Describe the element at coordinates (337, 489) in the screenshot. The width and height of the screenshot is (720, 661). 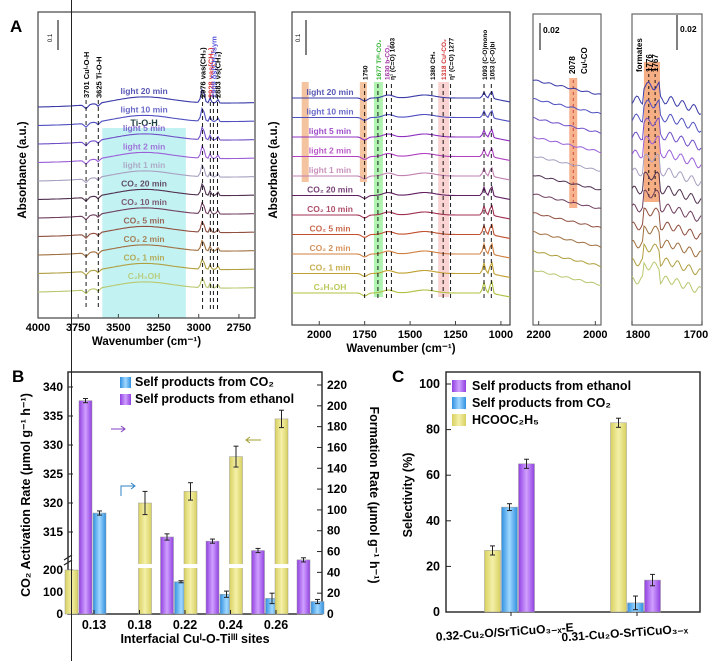
I see `y-right-tick-label: 120` at that location.